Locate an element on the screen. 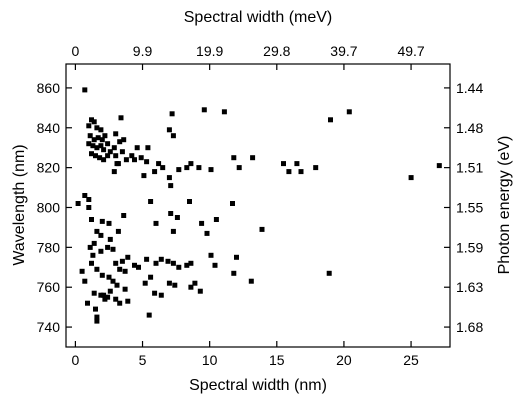  y-axis-ticks: 740 760 780 800 820 840 860 is located at coordinates (54, 207).